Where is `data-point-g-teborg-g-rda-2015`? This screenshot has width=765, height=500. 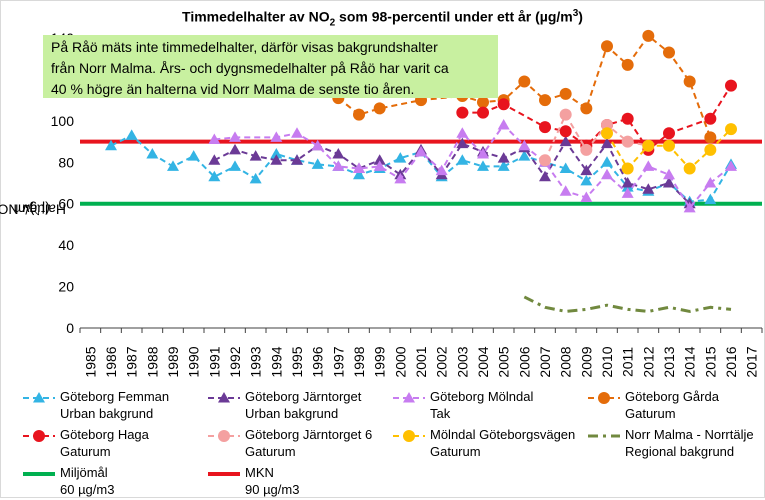 data-point-g-teborg-g-rda-2015 is located at coordinates (710, 137).